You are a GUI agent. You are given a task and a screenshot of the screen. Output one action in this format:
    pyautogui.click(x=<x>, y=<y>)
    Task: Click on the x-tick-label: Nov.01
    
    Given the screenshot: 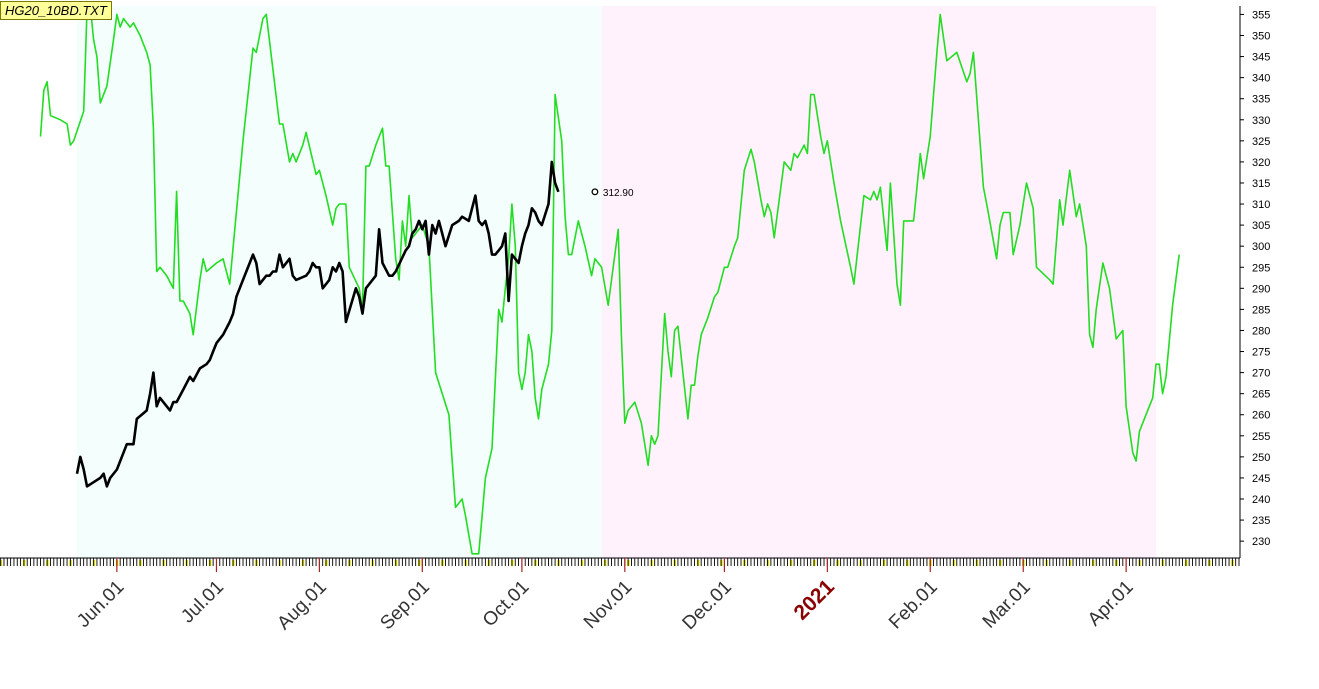 What is the action you would take?
    pyautogui.click(x=608, y=605)
    